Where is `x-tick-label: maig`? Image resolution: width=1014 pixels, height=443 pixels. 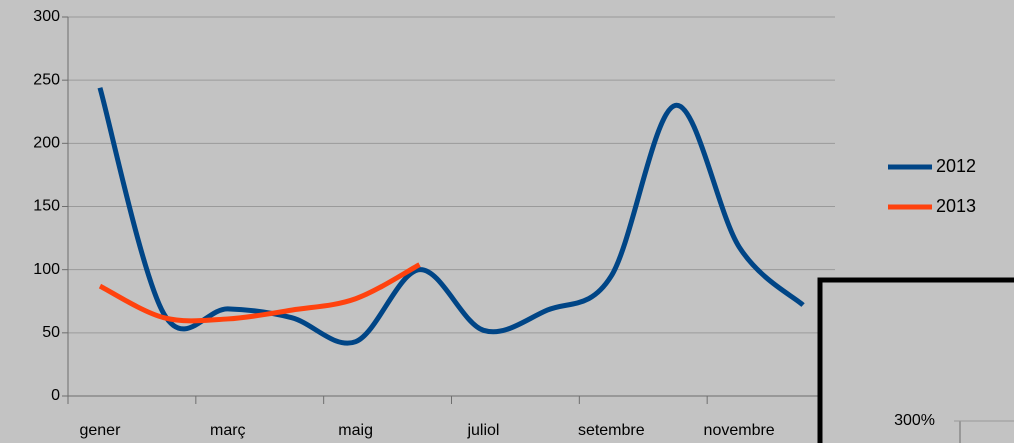
x-tick-label: maig is located at coordinates (355, 430).